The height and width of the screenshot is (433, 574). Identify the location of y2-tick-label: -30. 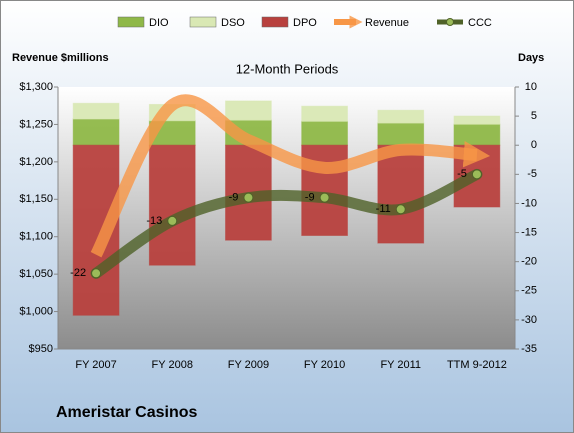
(529, 320).